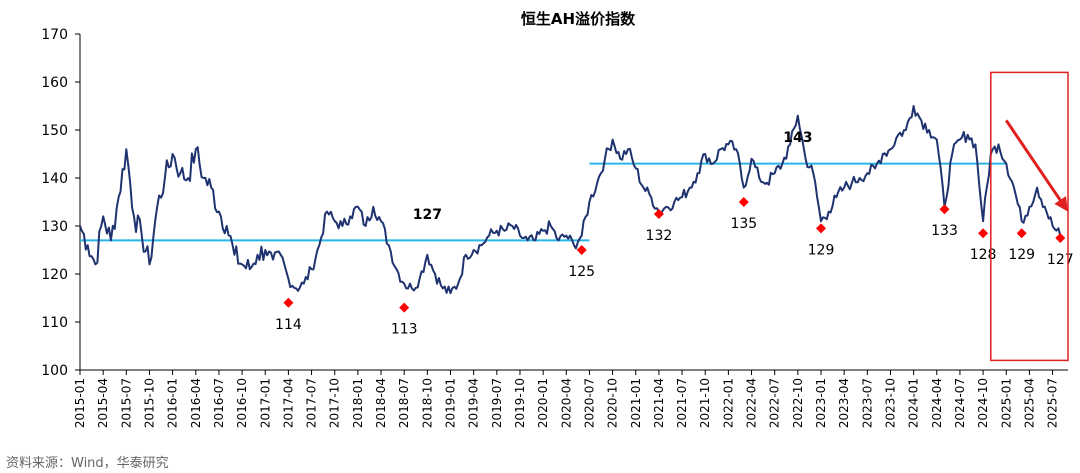 Image resolution: width=1080 pixels, height=473 pixels. What do you see at coordinates (682, 403) in the screenshot?
I see `x-tick-label: 2021-07` at bounding box center [682, 403].